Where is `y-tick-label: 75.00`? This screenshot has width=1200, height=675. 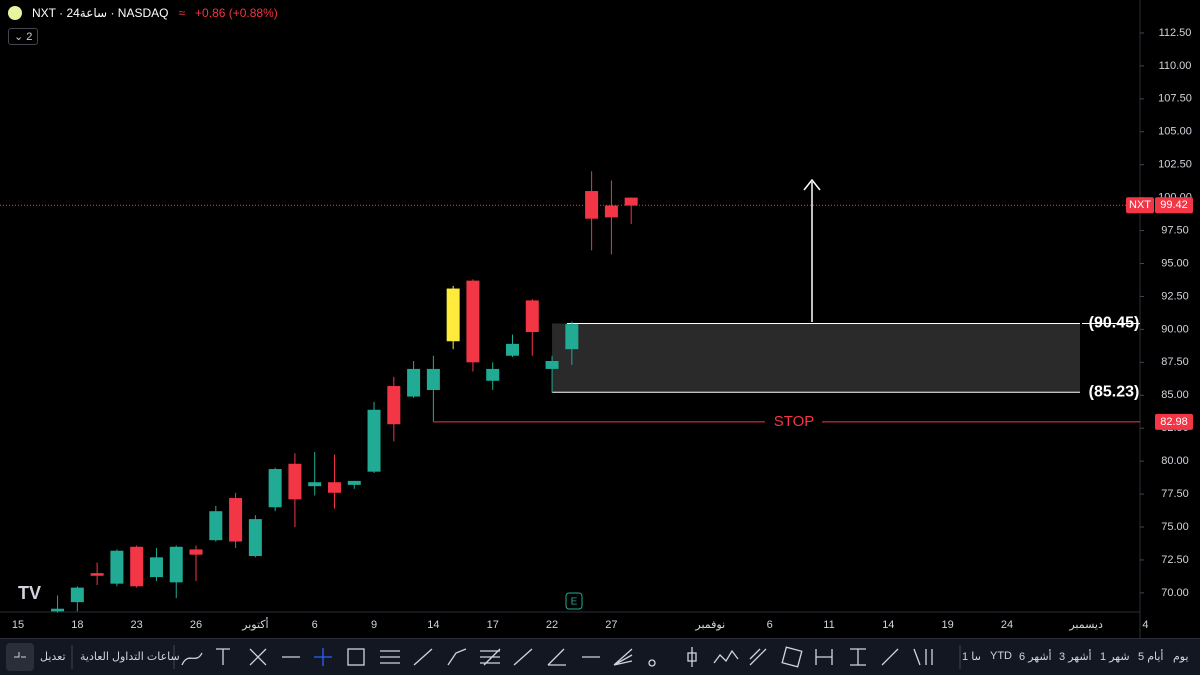
y-tick-label: 75.00 is located at coordinates (1175, 527).